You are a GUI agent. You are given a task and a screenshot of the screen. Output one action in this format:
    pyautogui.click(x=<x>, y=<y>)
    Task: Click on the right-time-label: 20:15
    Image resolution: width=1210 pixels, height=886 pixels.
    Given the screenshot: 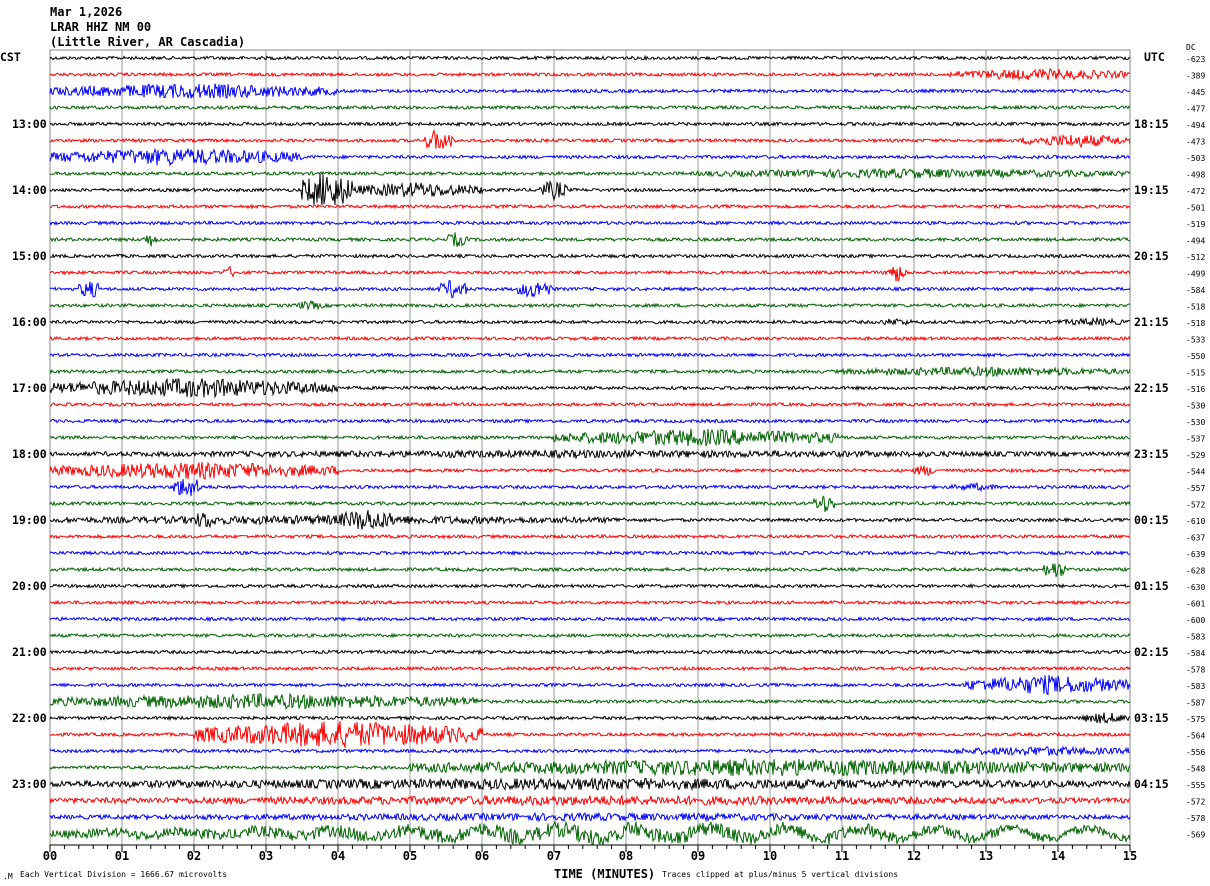 What is the action you would take?
    pyautogui.click(x=1151, y=256)
    